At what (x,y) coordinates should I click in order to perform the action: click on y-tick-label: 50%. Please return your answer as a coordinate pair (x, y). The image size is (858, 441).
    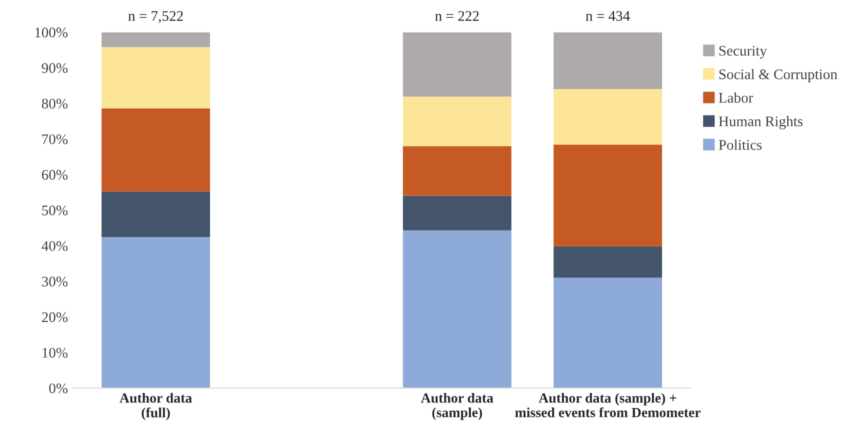
    Looking at the image, I should click on (55, 211).